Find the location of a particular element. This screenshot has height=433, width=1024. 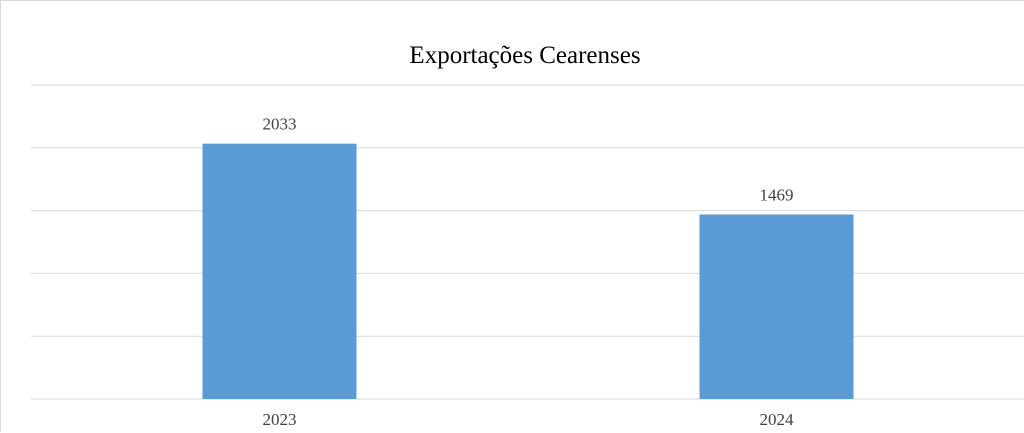

x-axis-labels: 2023 2024 is located at coordinates (529, 419).